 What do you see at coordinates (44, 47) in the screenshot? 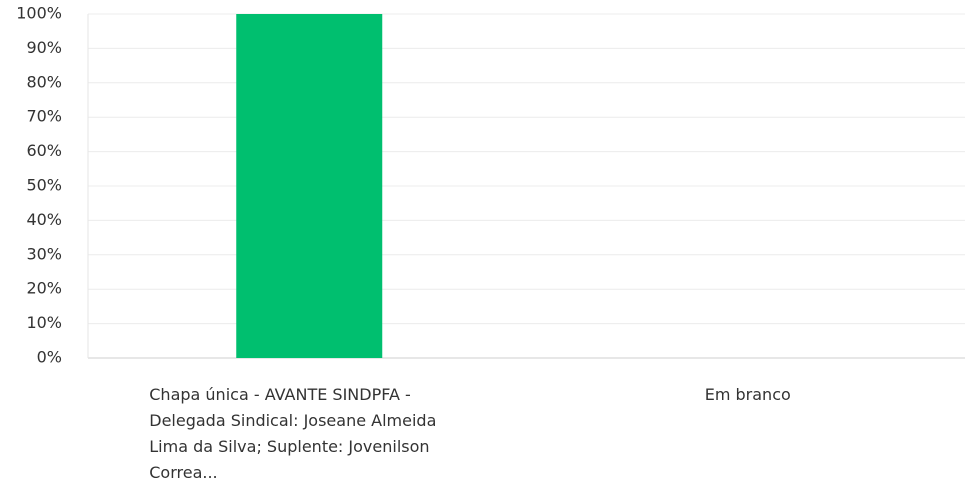
I see `y-tick-label: 90%` at bounding box center [44, 47].